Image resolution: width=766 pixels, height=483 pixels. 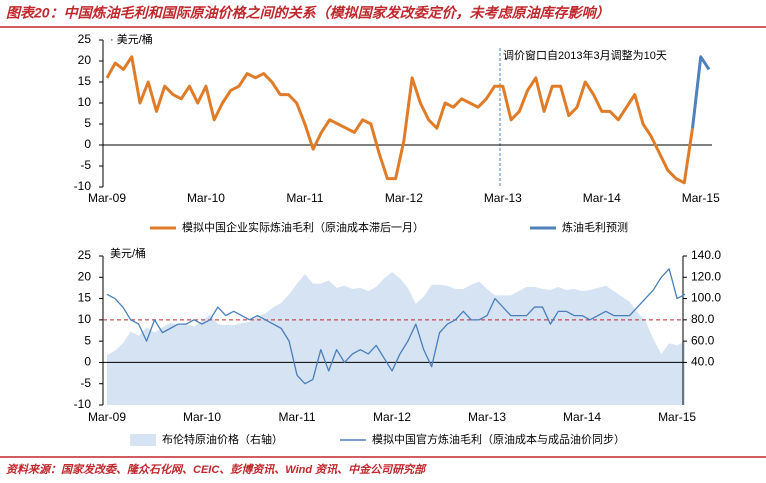 I want to click on y2-tick-label: 140.0, so click(x=706, y=255).